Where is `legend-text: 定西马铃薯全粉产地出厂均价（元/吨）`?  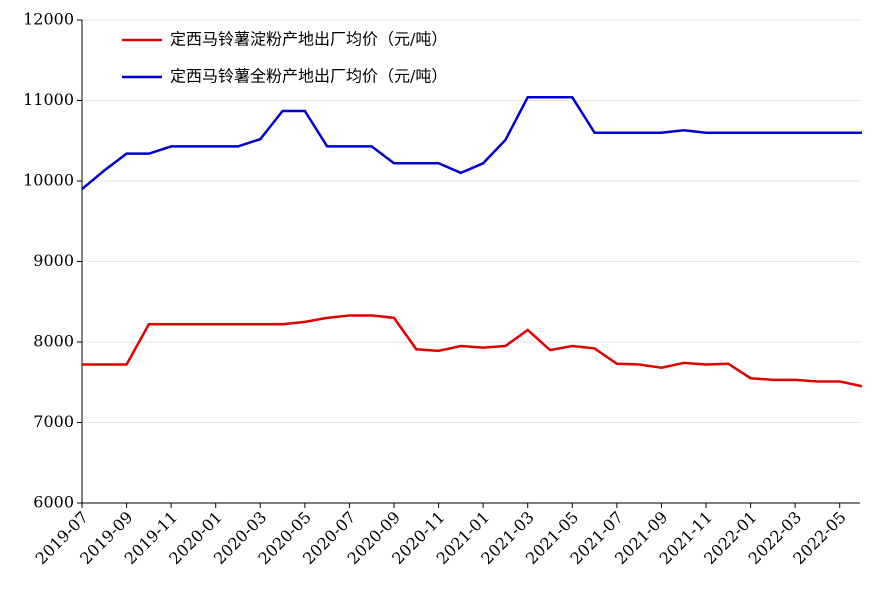 legend-text: 定西马铃薯全粉产地出厂均价（元/吨） is located at coordinates (308, 76).